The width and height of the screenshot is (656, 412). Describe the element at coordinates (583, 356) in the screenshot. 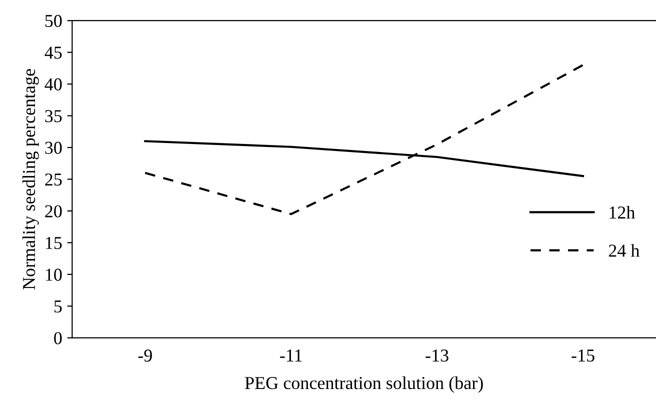

I see `x-tick-label: -15` at that location.